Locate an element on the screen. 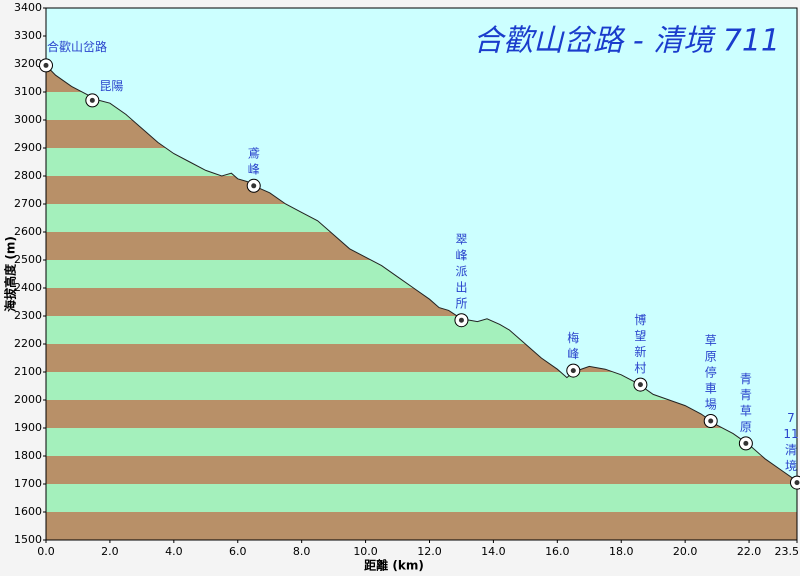  chart-title: 合歡山岔路 - 清境 711 is located at coordinates (626, 41).